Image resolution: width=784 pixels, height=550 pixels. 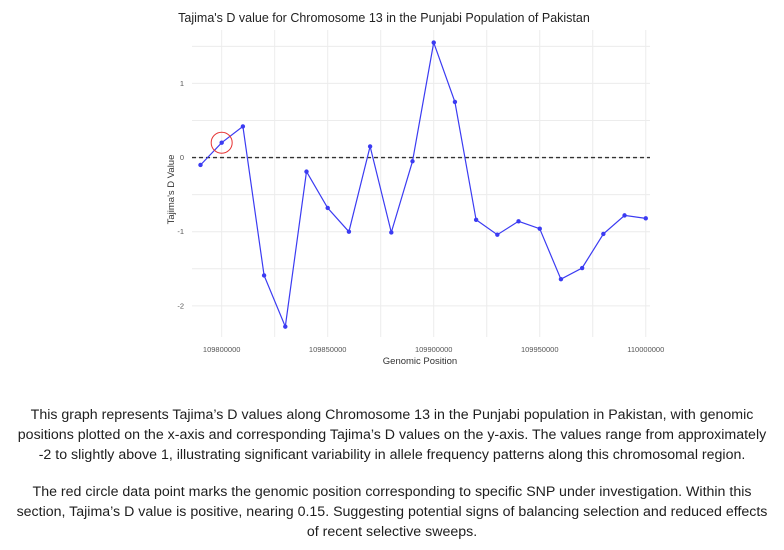 I want to click on highlight-circle-marker, so click(x=221, y=142).